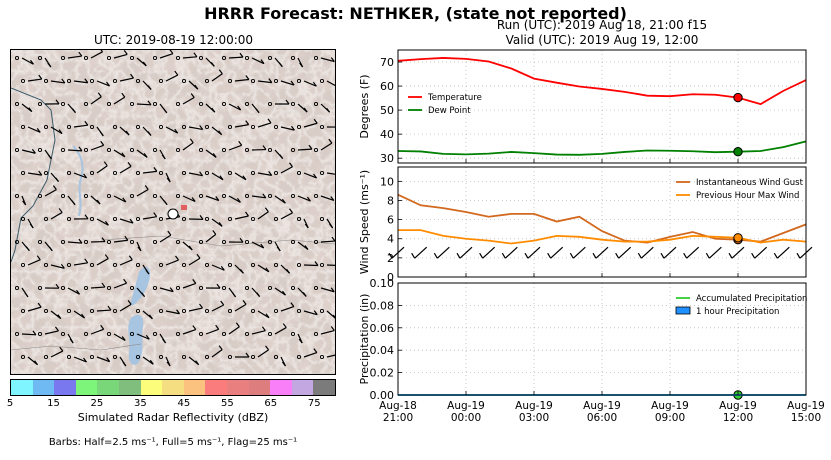 Image resolution: width=831 pixels, height=460 pixels. Describe the element at coordinates (53, 403) in the screenshot. I see `colorbar-tick-label: 15` at that location.